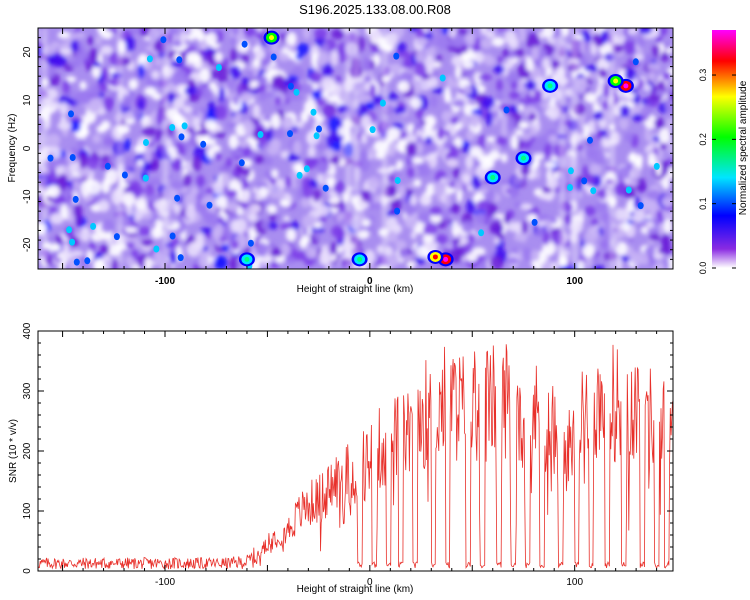 The width and height of the screenshot is (750, 600). Describe the element at coordinates (703, 75) in the screenshot. I see `colorbar-tick-label: 0.3` at that location.